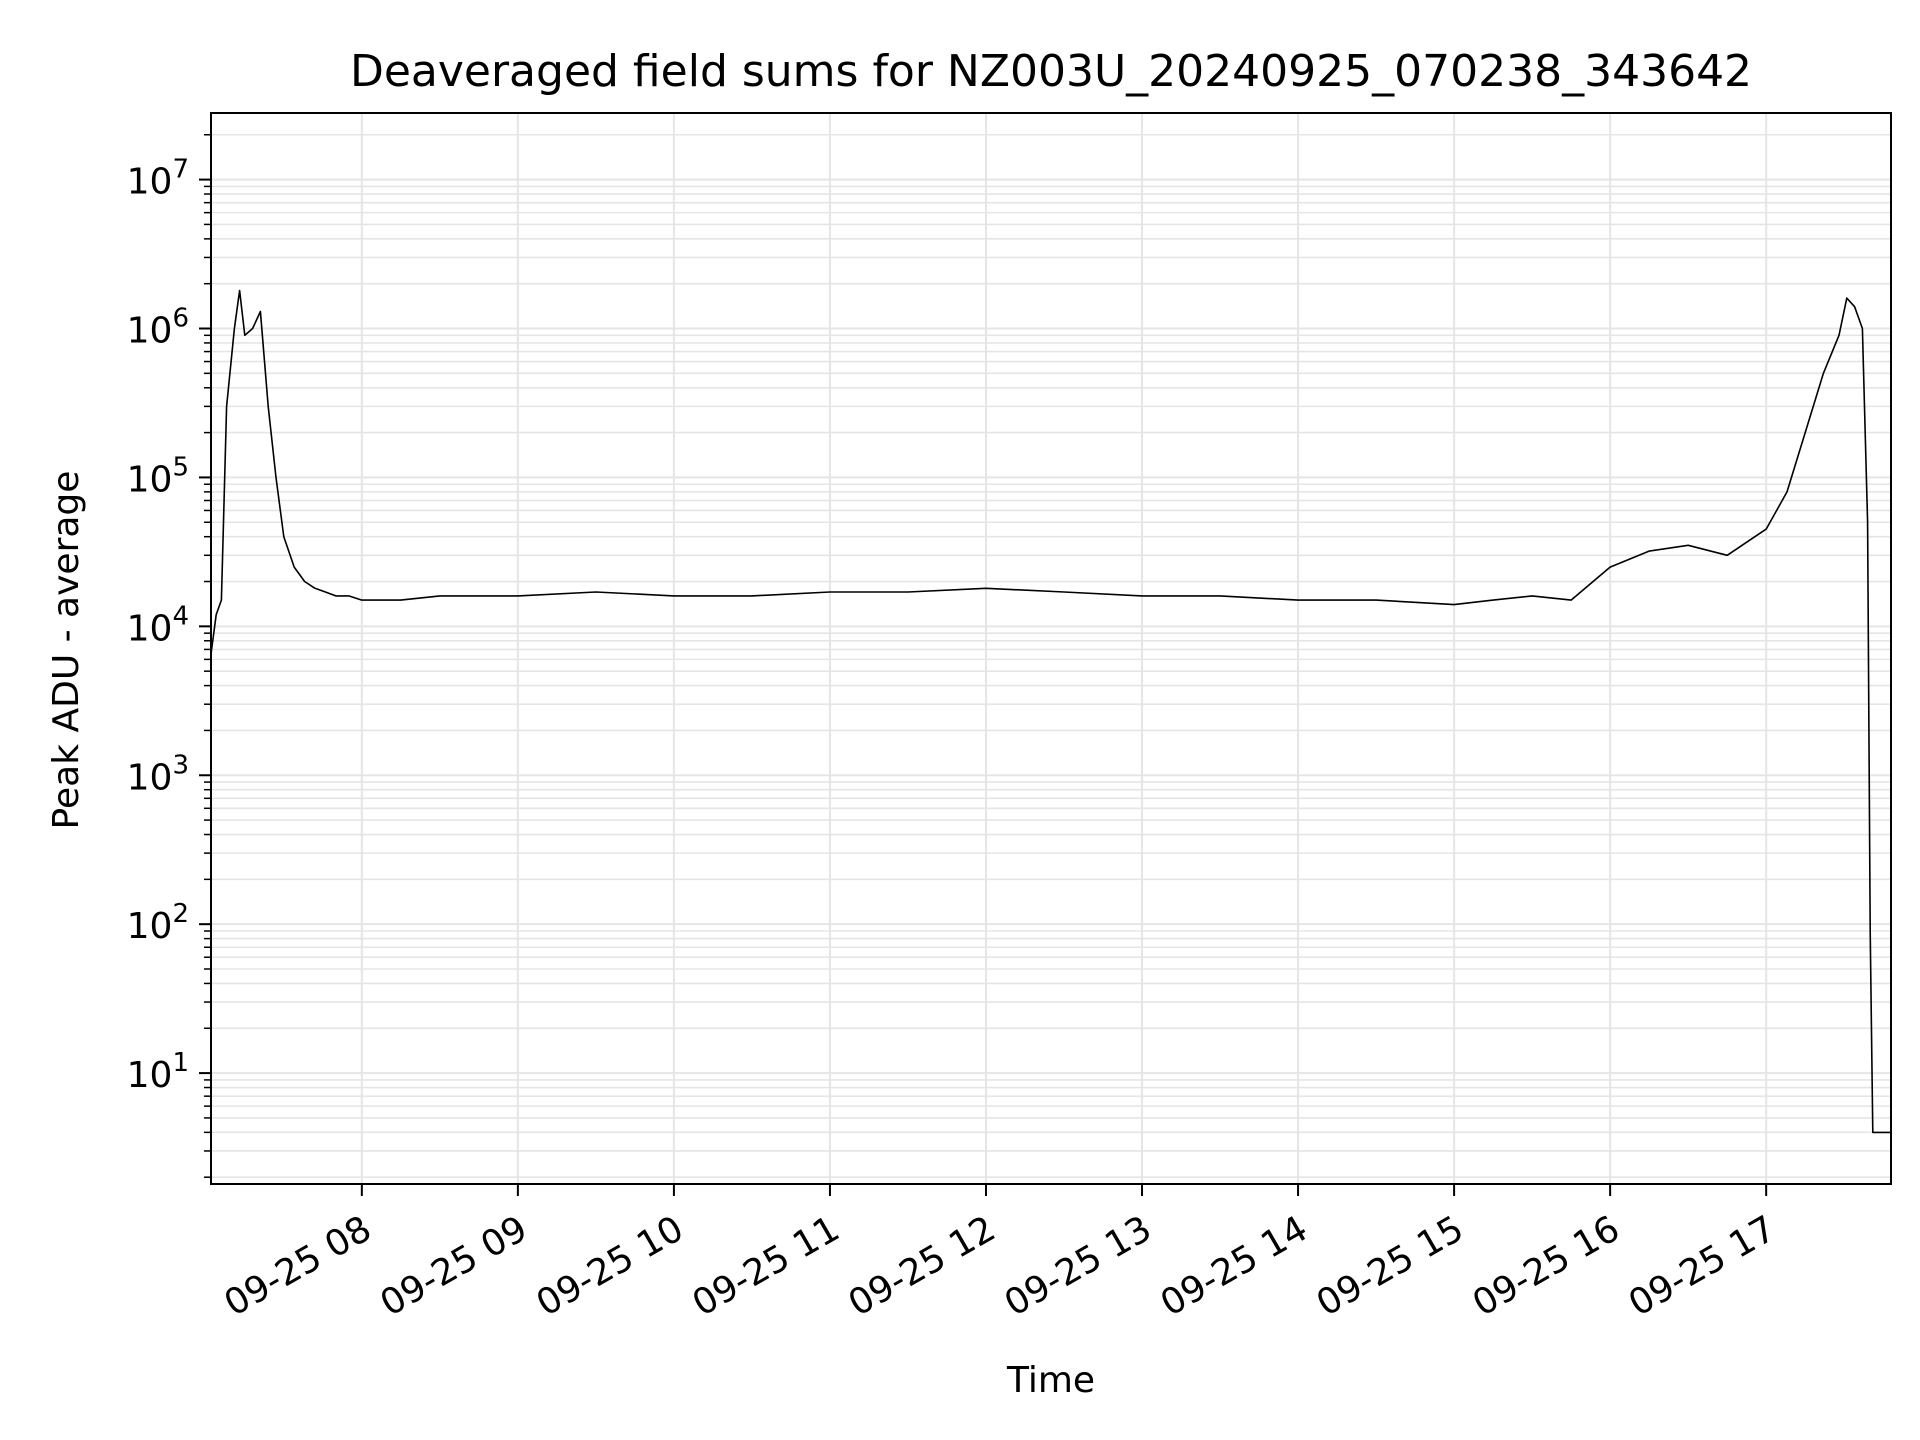 The width and height of the screenshot is (1920, 1440). I want to click on x-tick-label: 09-25 10, so click(610, 1266).